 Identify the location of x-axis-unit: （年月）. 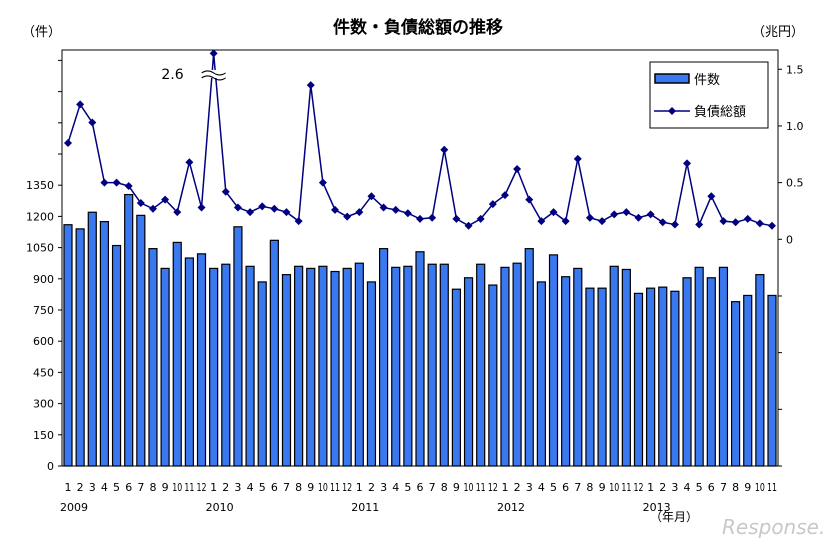
(674, 517).